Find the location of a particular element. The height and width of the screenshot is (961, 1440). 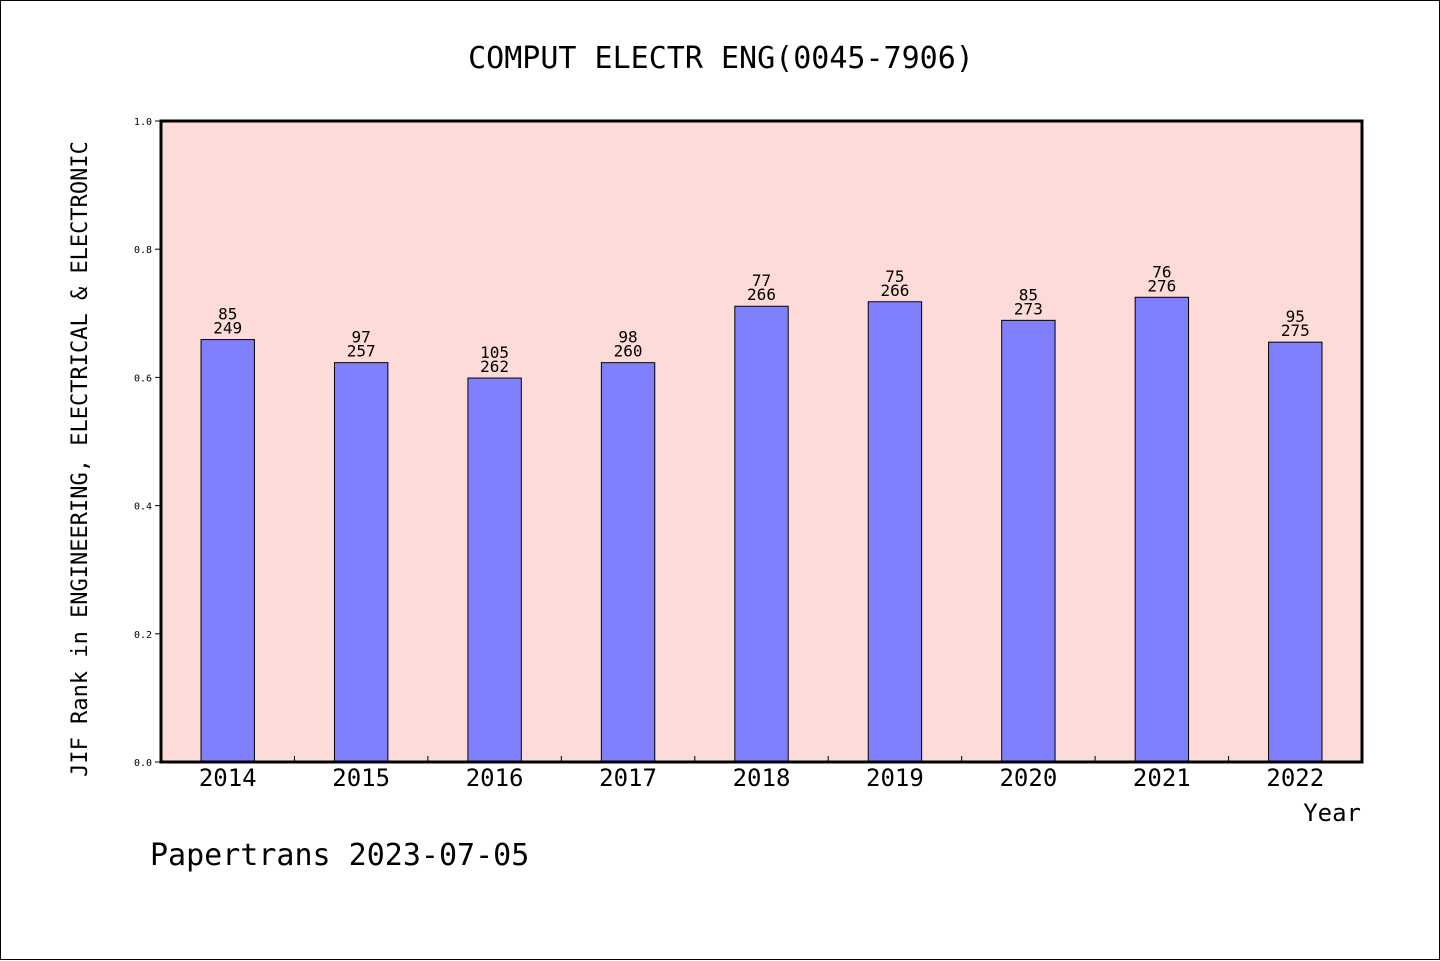

x-axis: 2014 2015 2016 2017 2018 2019 2020 2021 2022 is located at coordinates (761, 774).